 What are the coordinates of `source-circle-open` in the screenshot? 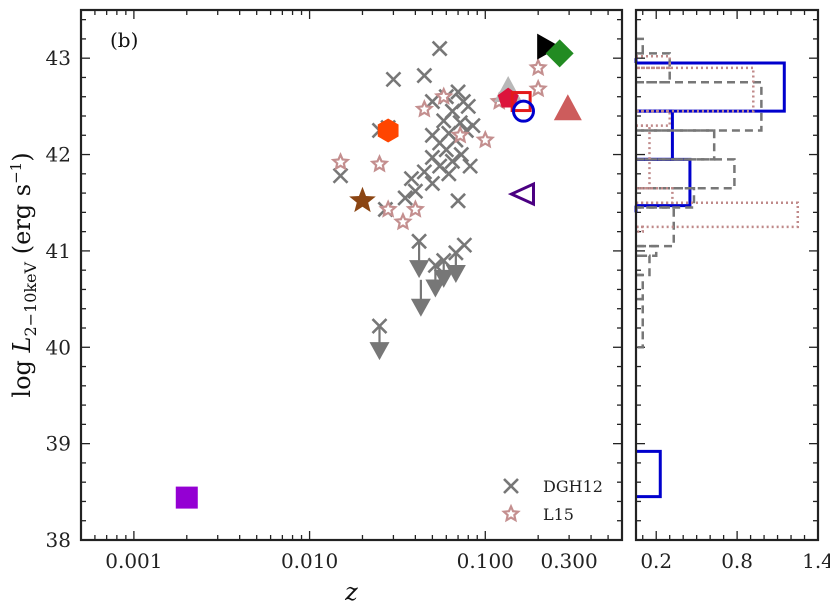 It's located at (523, 111).